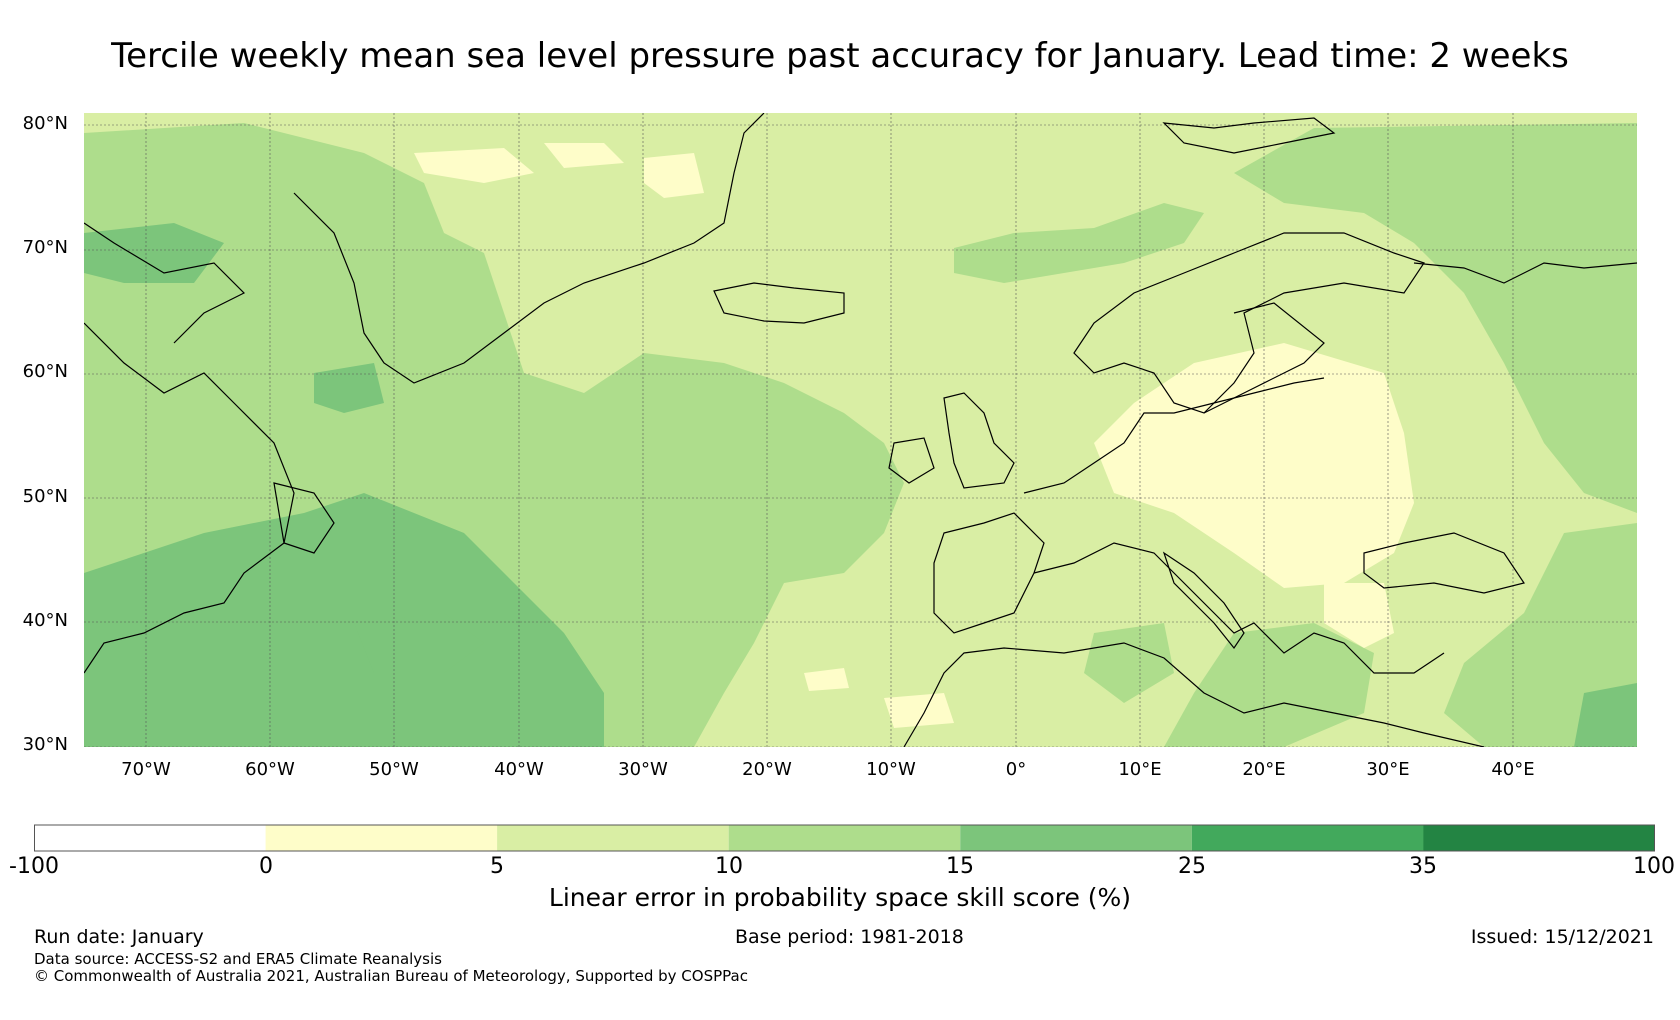  What do you see at coordinates (767, 769) in the screenshot?
I see `lon-label-20w: 20°W` at bounding box center [767, 769].